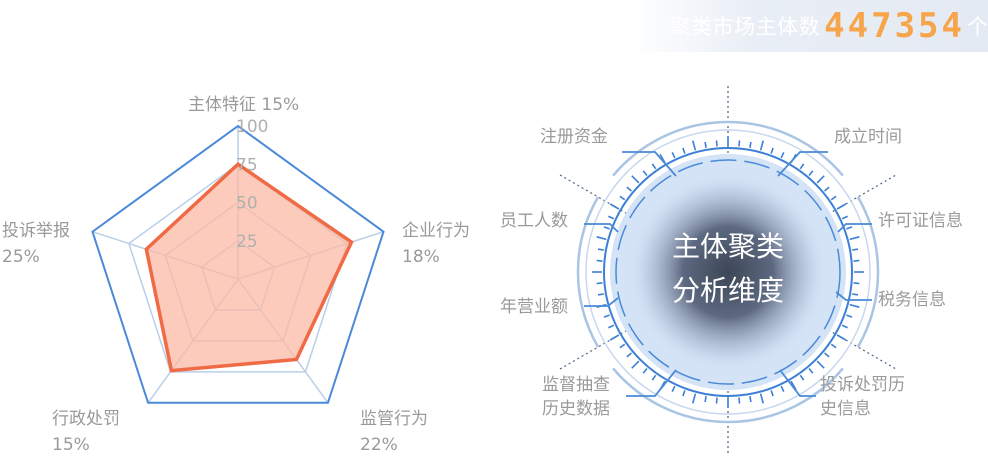 The height and width of the screenshot is (456, 988). Describe the element at coordinates (728, 290) in the screenshot. I see `center-title: 分析维度` at that location.